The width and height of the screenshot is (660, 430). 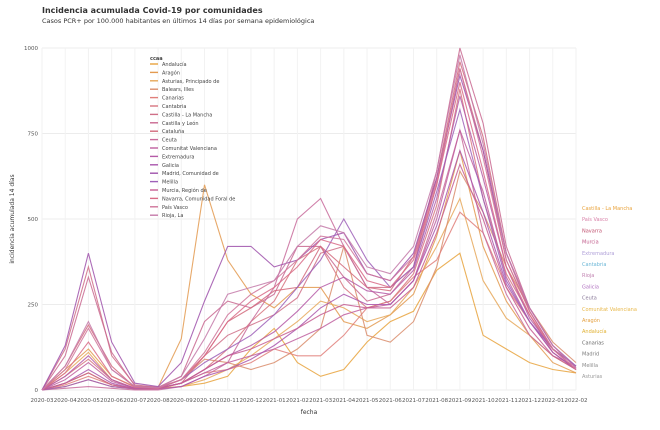 What do you see at coordinates (156, 59) in the screenshot?
I see `legend-title: ccaa` at bounding box center [156, 59].